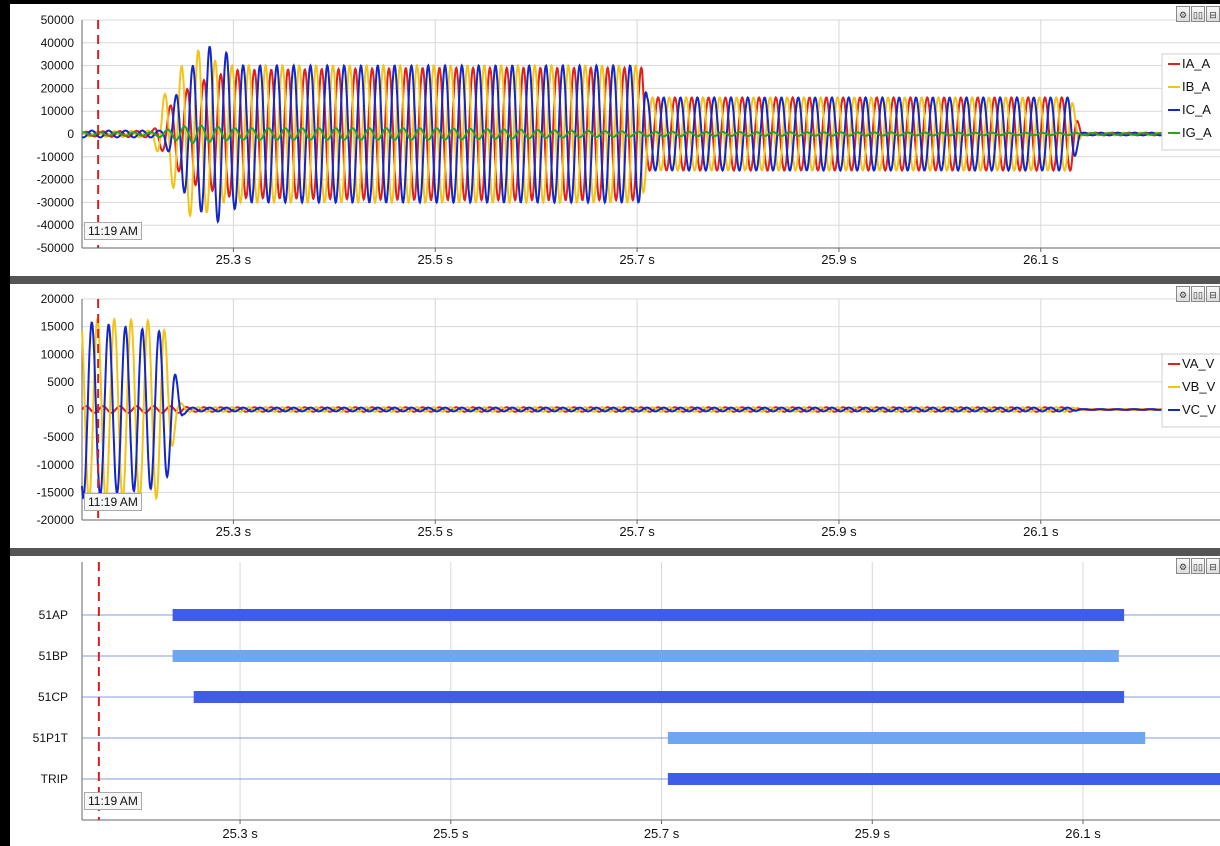 This screenshot has width=1220, height=846. Describe the element at coordinates (1196, 63) in the screenshot. I see `legend-label: IA_A` at that location.